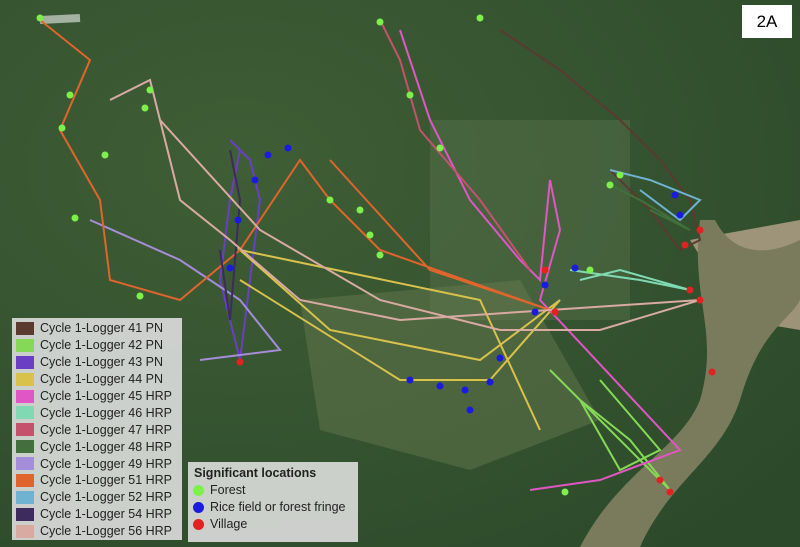  I want to click on legend-title: Significant locations, so click(255, 473).